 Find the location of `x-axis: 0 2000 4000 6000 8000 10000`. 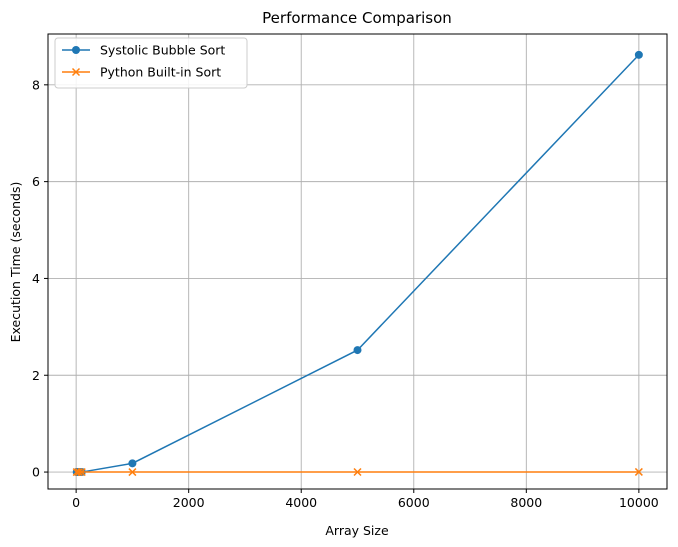

x-axis: 0 2000 4000 6000 8000 10000 is located at coordinates (365, 499).